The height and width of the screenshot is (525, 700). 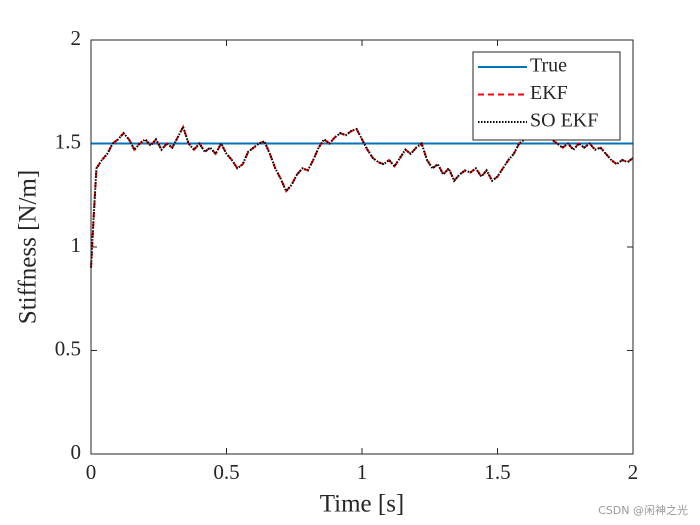 What do you see at coordinates (362, 472) in the screenshot?
I see `x-tick-label: 1` at bounding box center [362, 472].